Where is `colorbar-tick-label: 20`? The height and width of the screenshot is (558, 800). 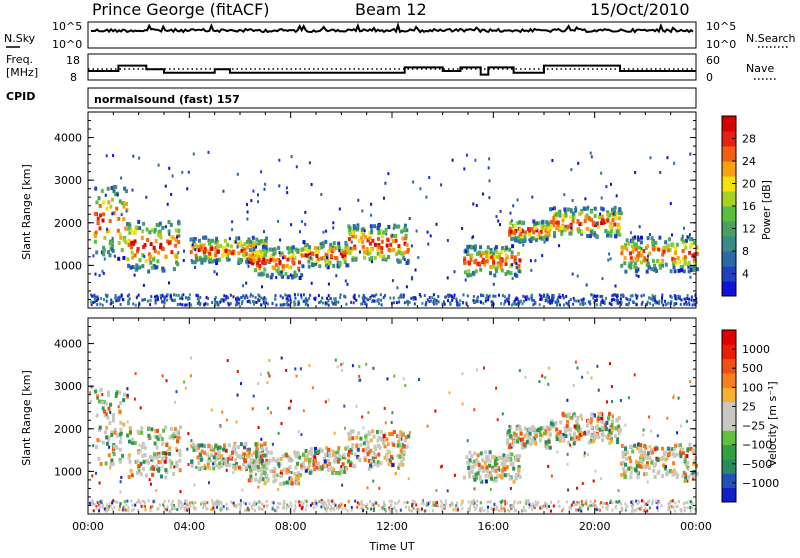 colorbar-tick-label: 20 is located at coordinates (749, 184).